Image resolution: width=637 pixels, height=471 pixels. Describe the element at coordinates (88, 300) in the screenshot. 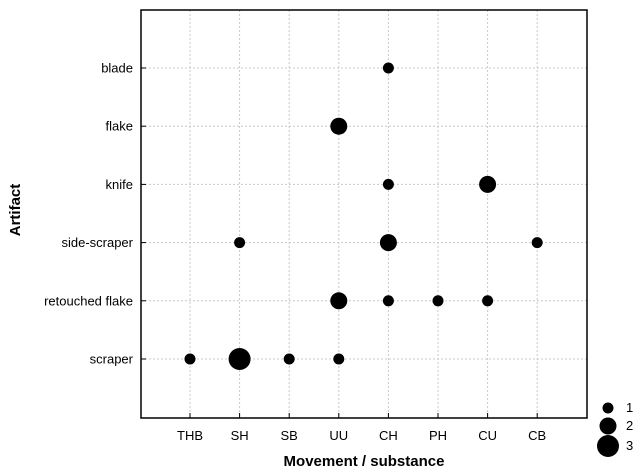

I see `y-tick-label: retouched flake` at that location.